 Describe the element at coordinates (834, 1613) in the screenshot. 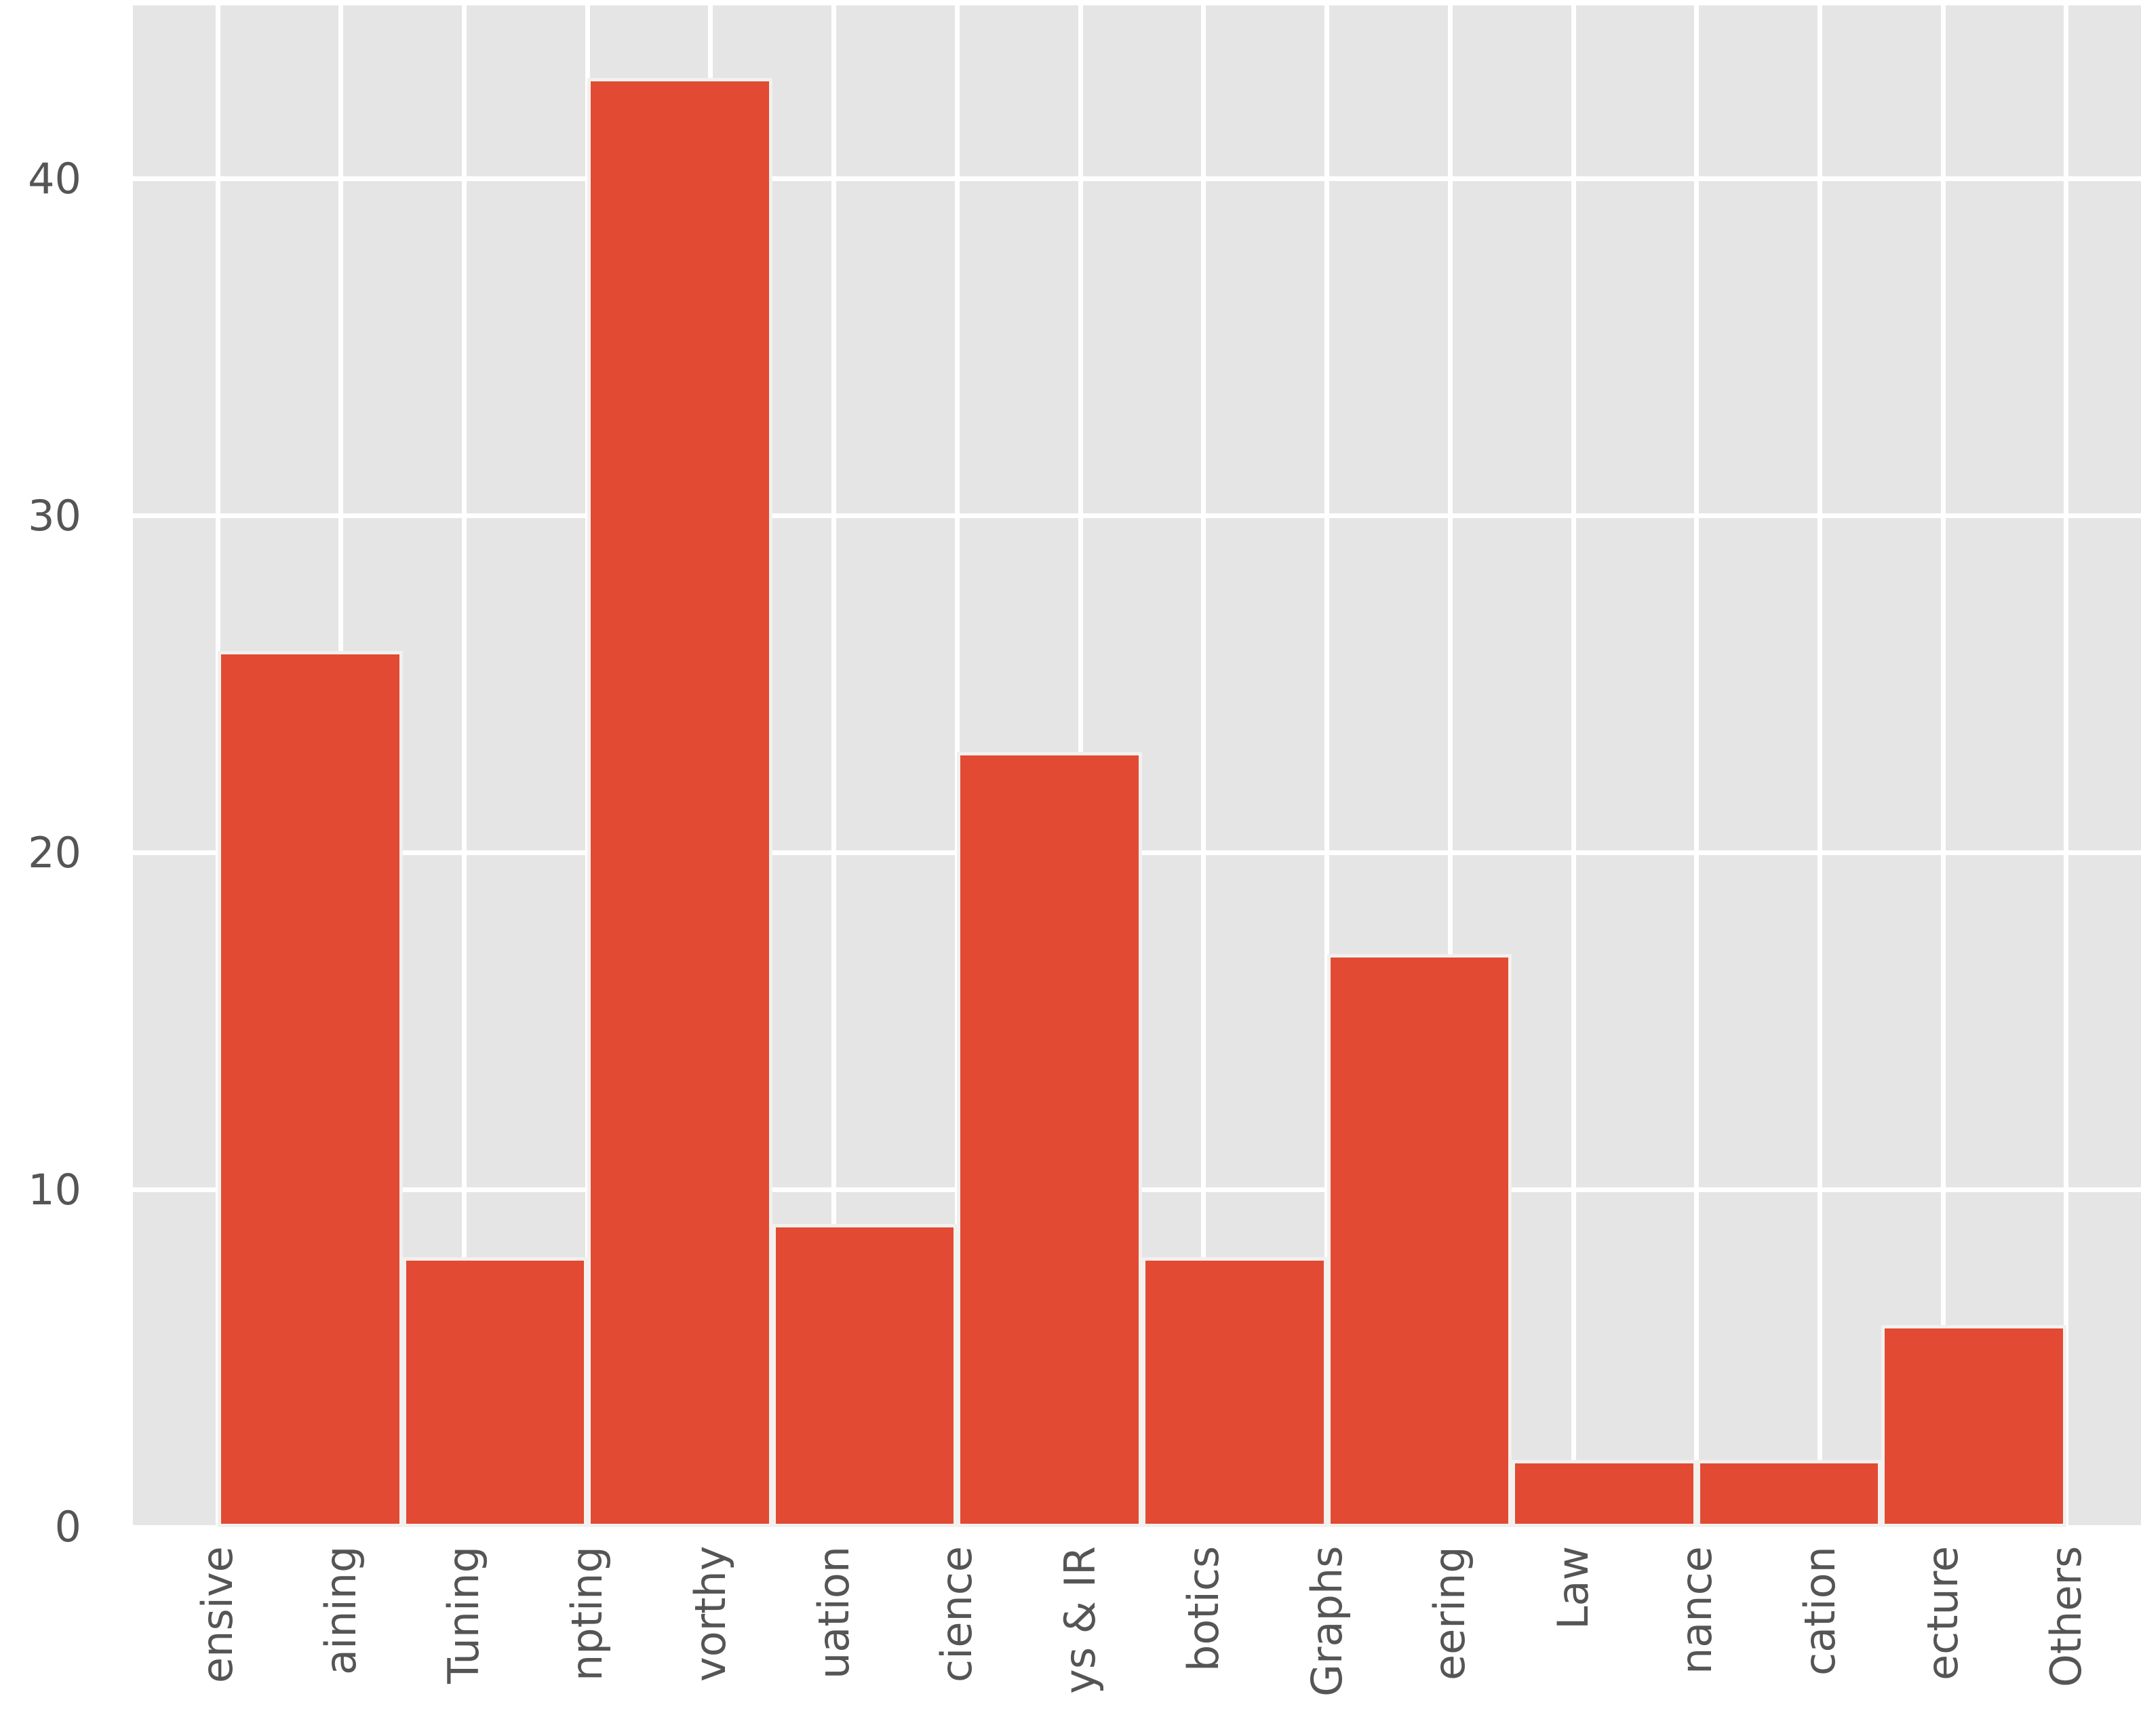

I see `x-tick-label: uation` at that location.